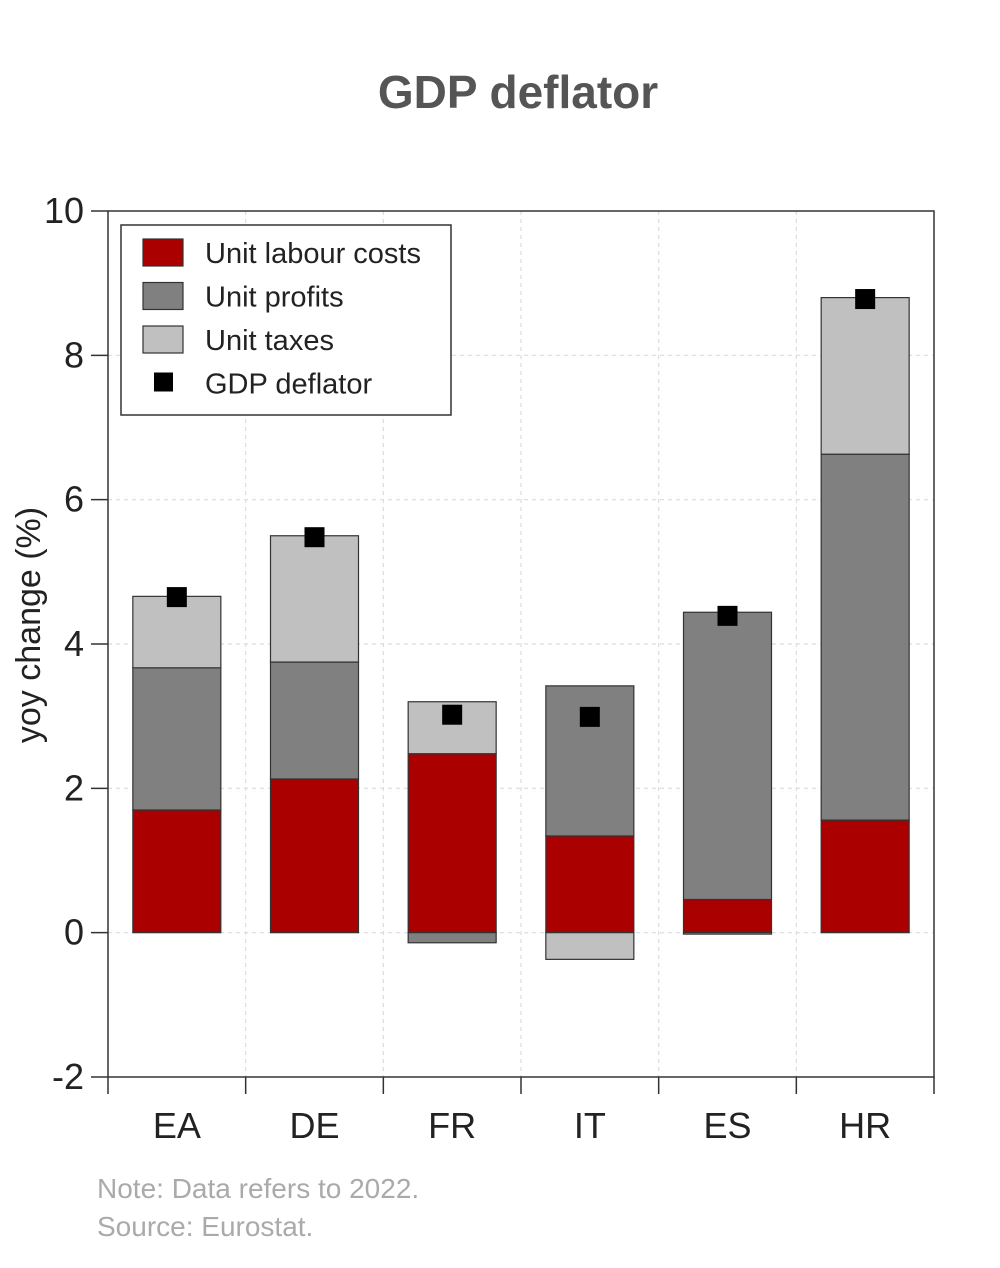 The width and height of the screenshot is (1000, 1268). I want to click on x-tick-label-de: DE, so click(314, 1125).